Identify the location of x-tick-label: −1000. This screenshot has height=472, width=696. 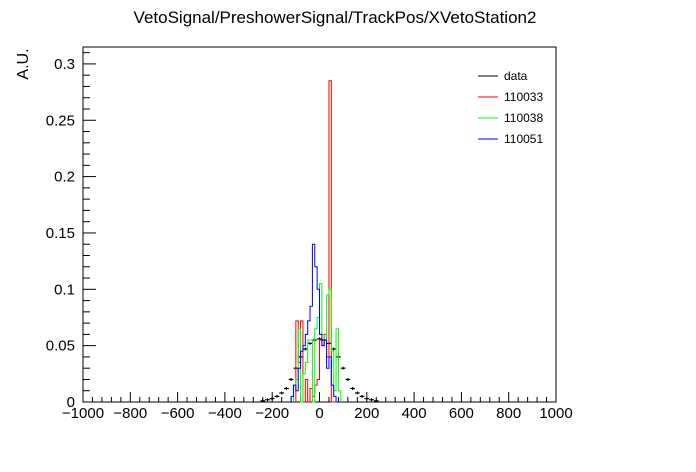
(83, 413).